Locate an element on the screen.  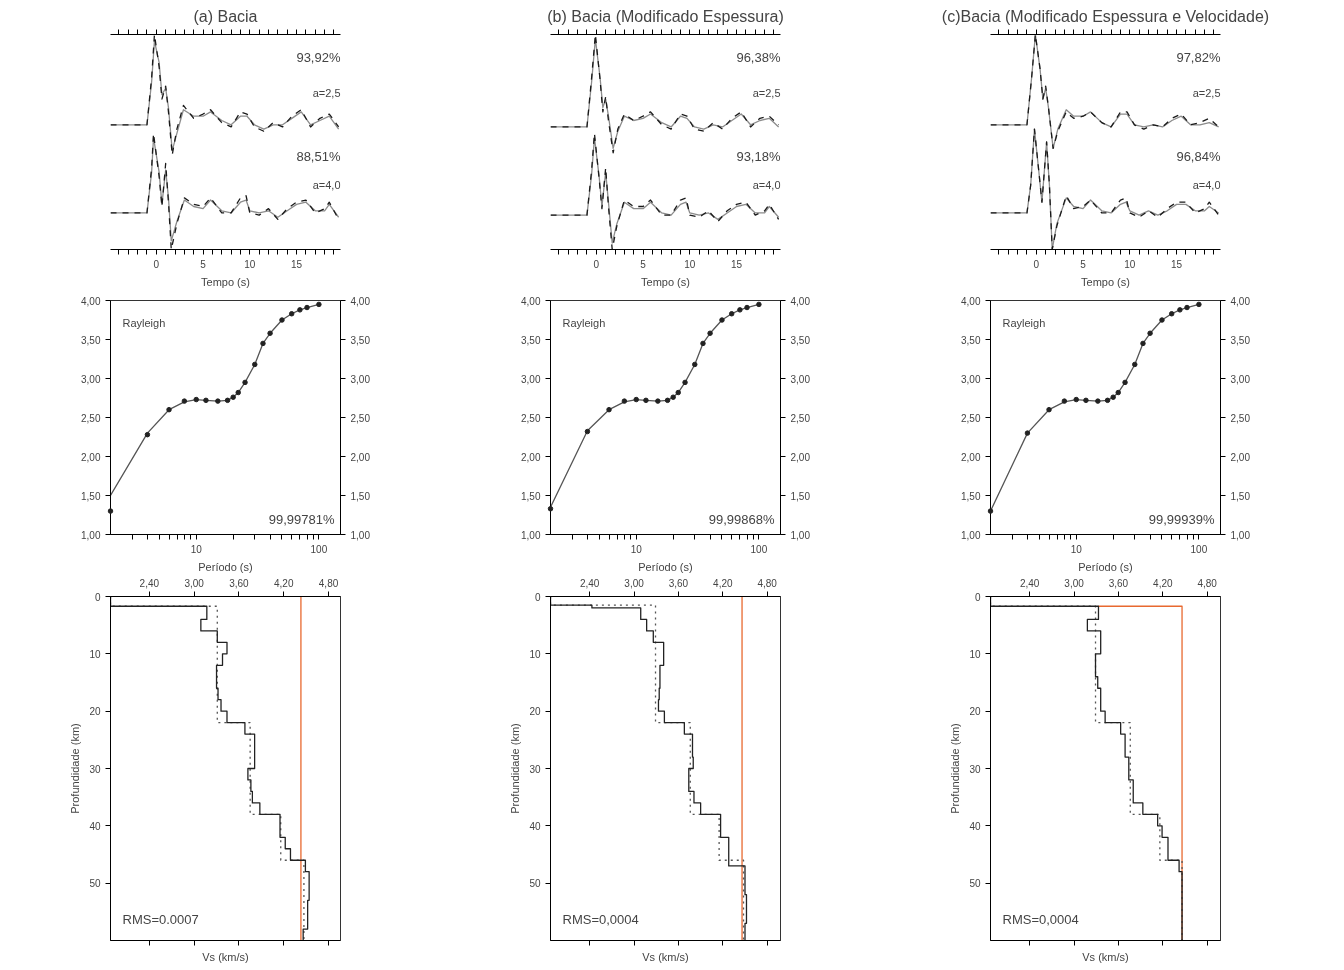
annotation: 99,99868% is located at coordinates (741, 520).